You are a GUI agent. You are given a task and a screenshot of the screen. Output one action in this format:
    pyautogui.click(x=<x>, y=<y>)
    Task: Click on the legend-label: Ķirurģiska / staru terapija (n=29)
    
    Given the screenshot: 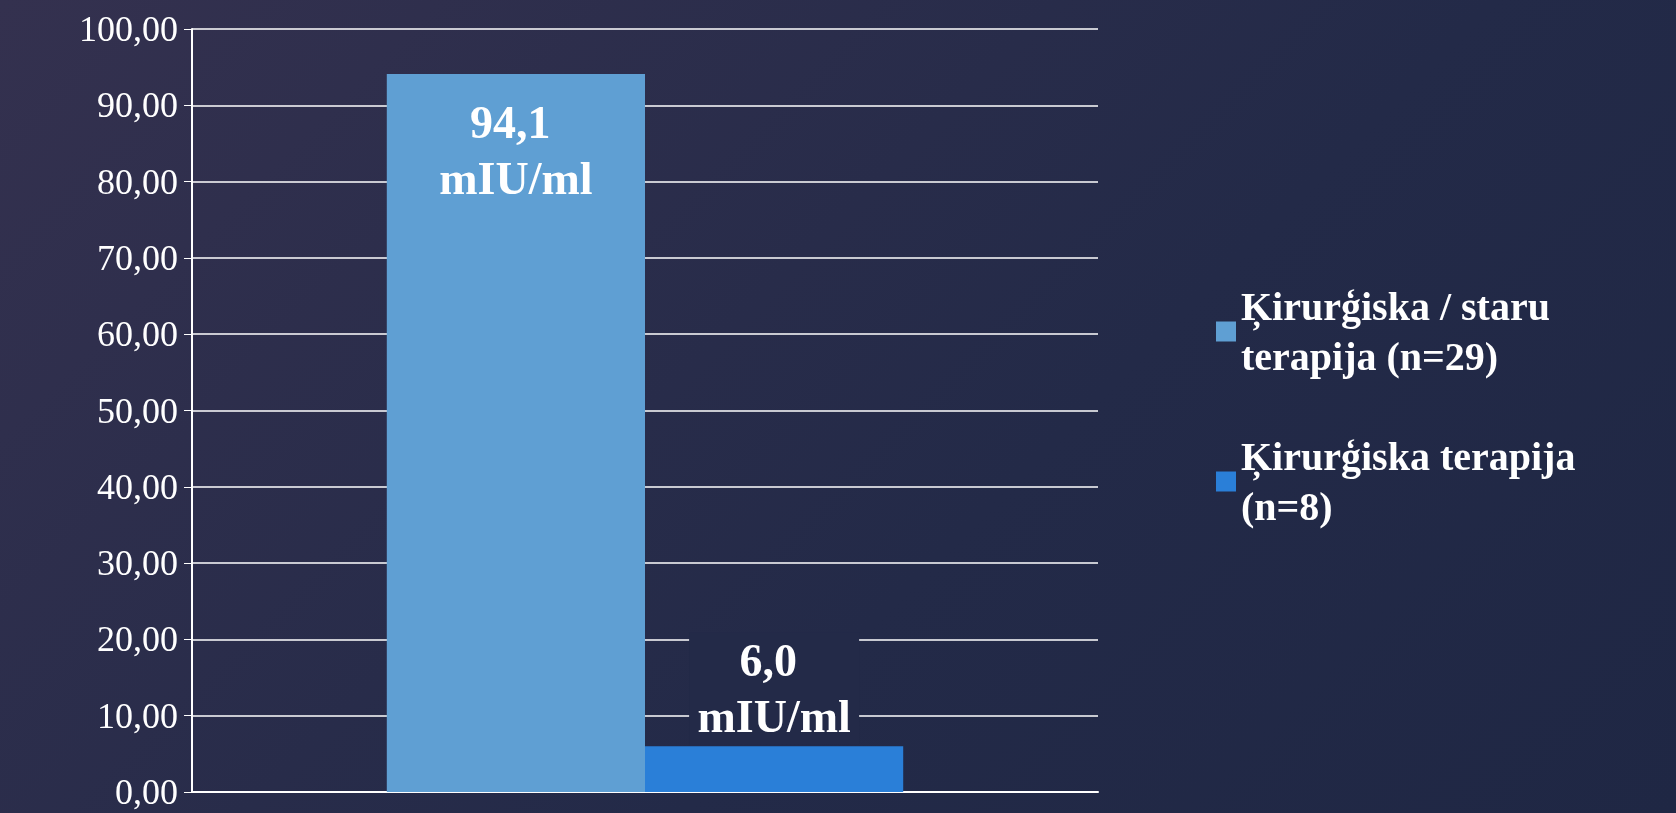 What is the action you would take?
    pyautogui.click(x=1400, y=331)
    